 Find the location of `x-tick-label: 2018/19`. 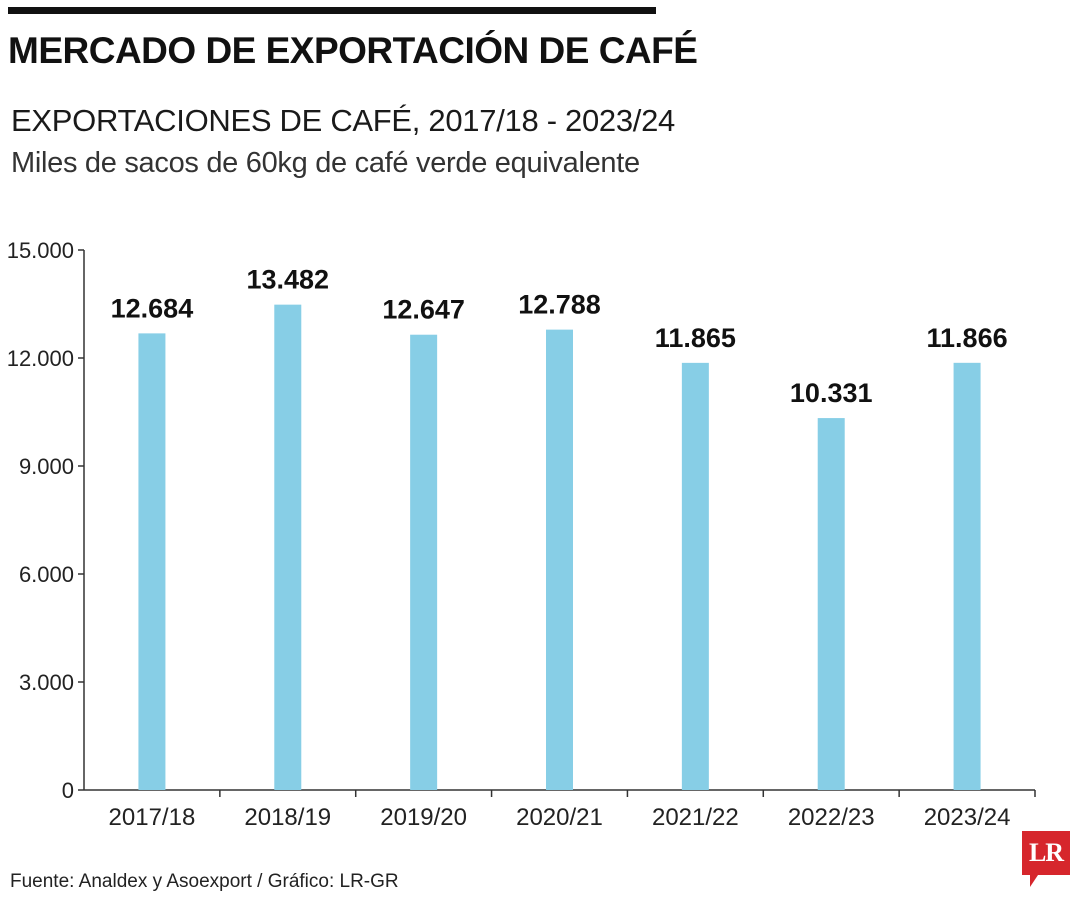

x-tick-label: 2018/19 is located at coordinates (287, 817).